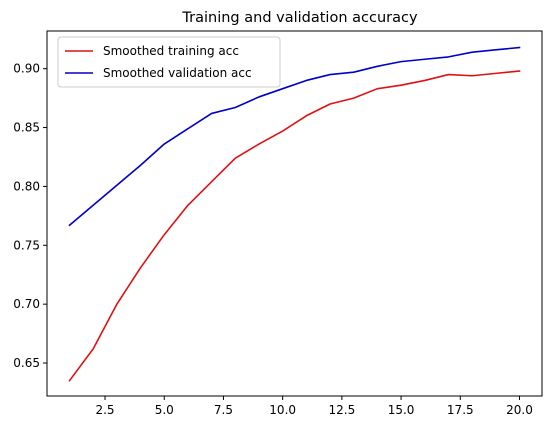 The height and width of the screenshot is (433, 560). Describe the element at coordinates (177, 73) in the screenshot. I see `legend-label-validation: Smoothed validation acc` at that location.